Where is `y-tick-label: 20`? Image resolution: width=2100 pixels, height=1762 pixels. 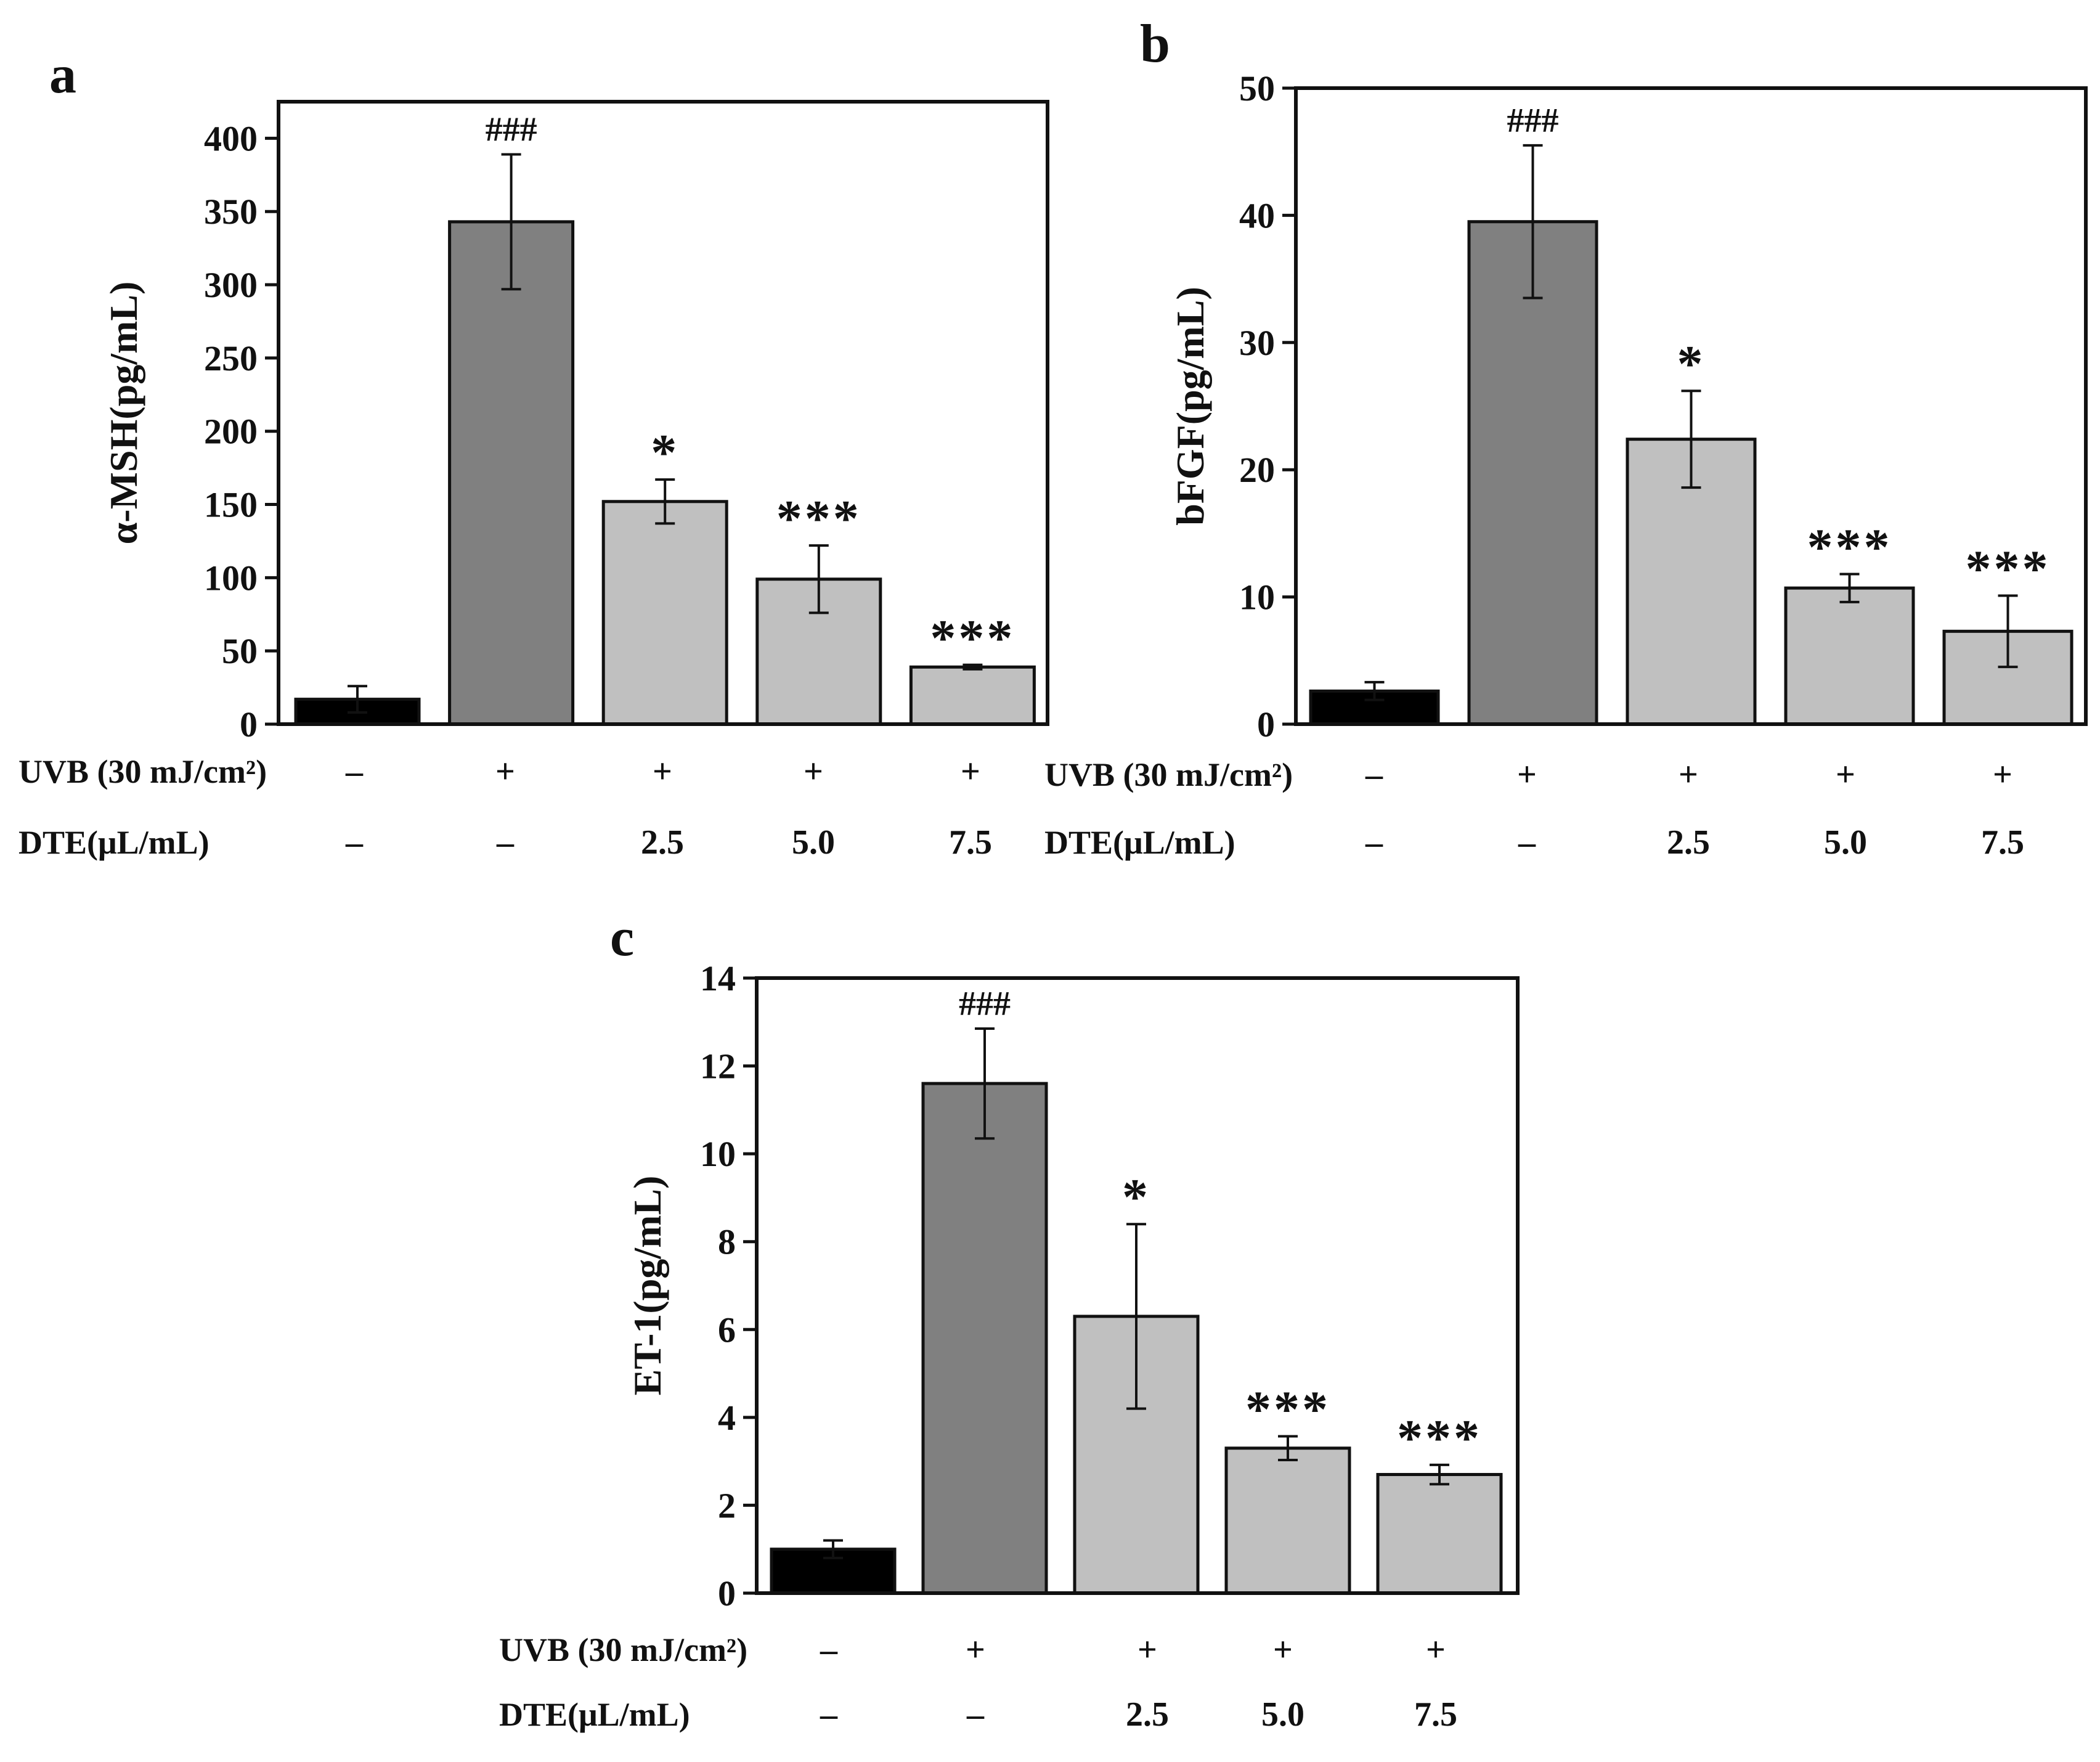
y-tick-label: 20 is located at coordinates (1257, 470).